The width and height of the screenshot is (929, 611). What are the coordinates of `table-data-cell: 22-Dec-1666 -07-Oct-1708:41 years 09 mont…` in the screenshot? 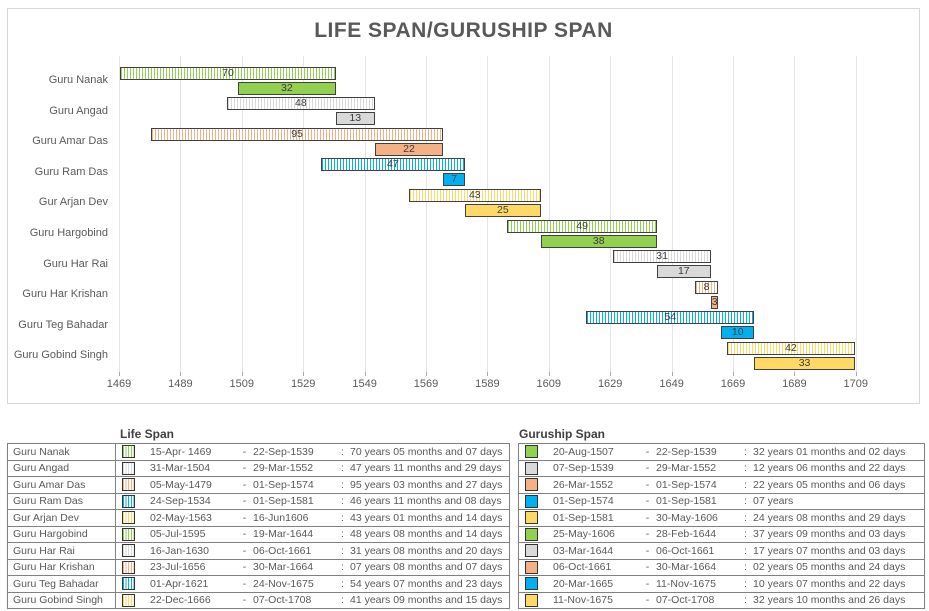 It's located at (312, 601).